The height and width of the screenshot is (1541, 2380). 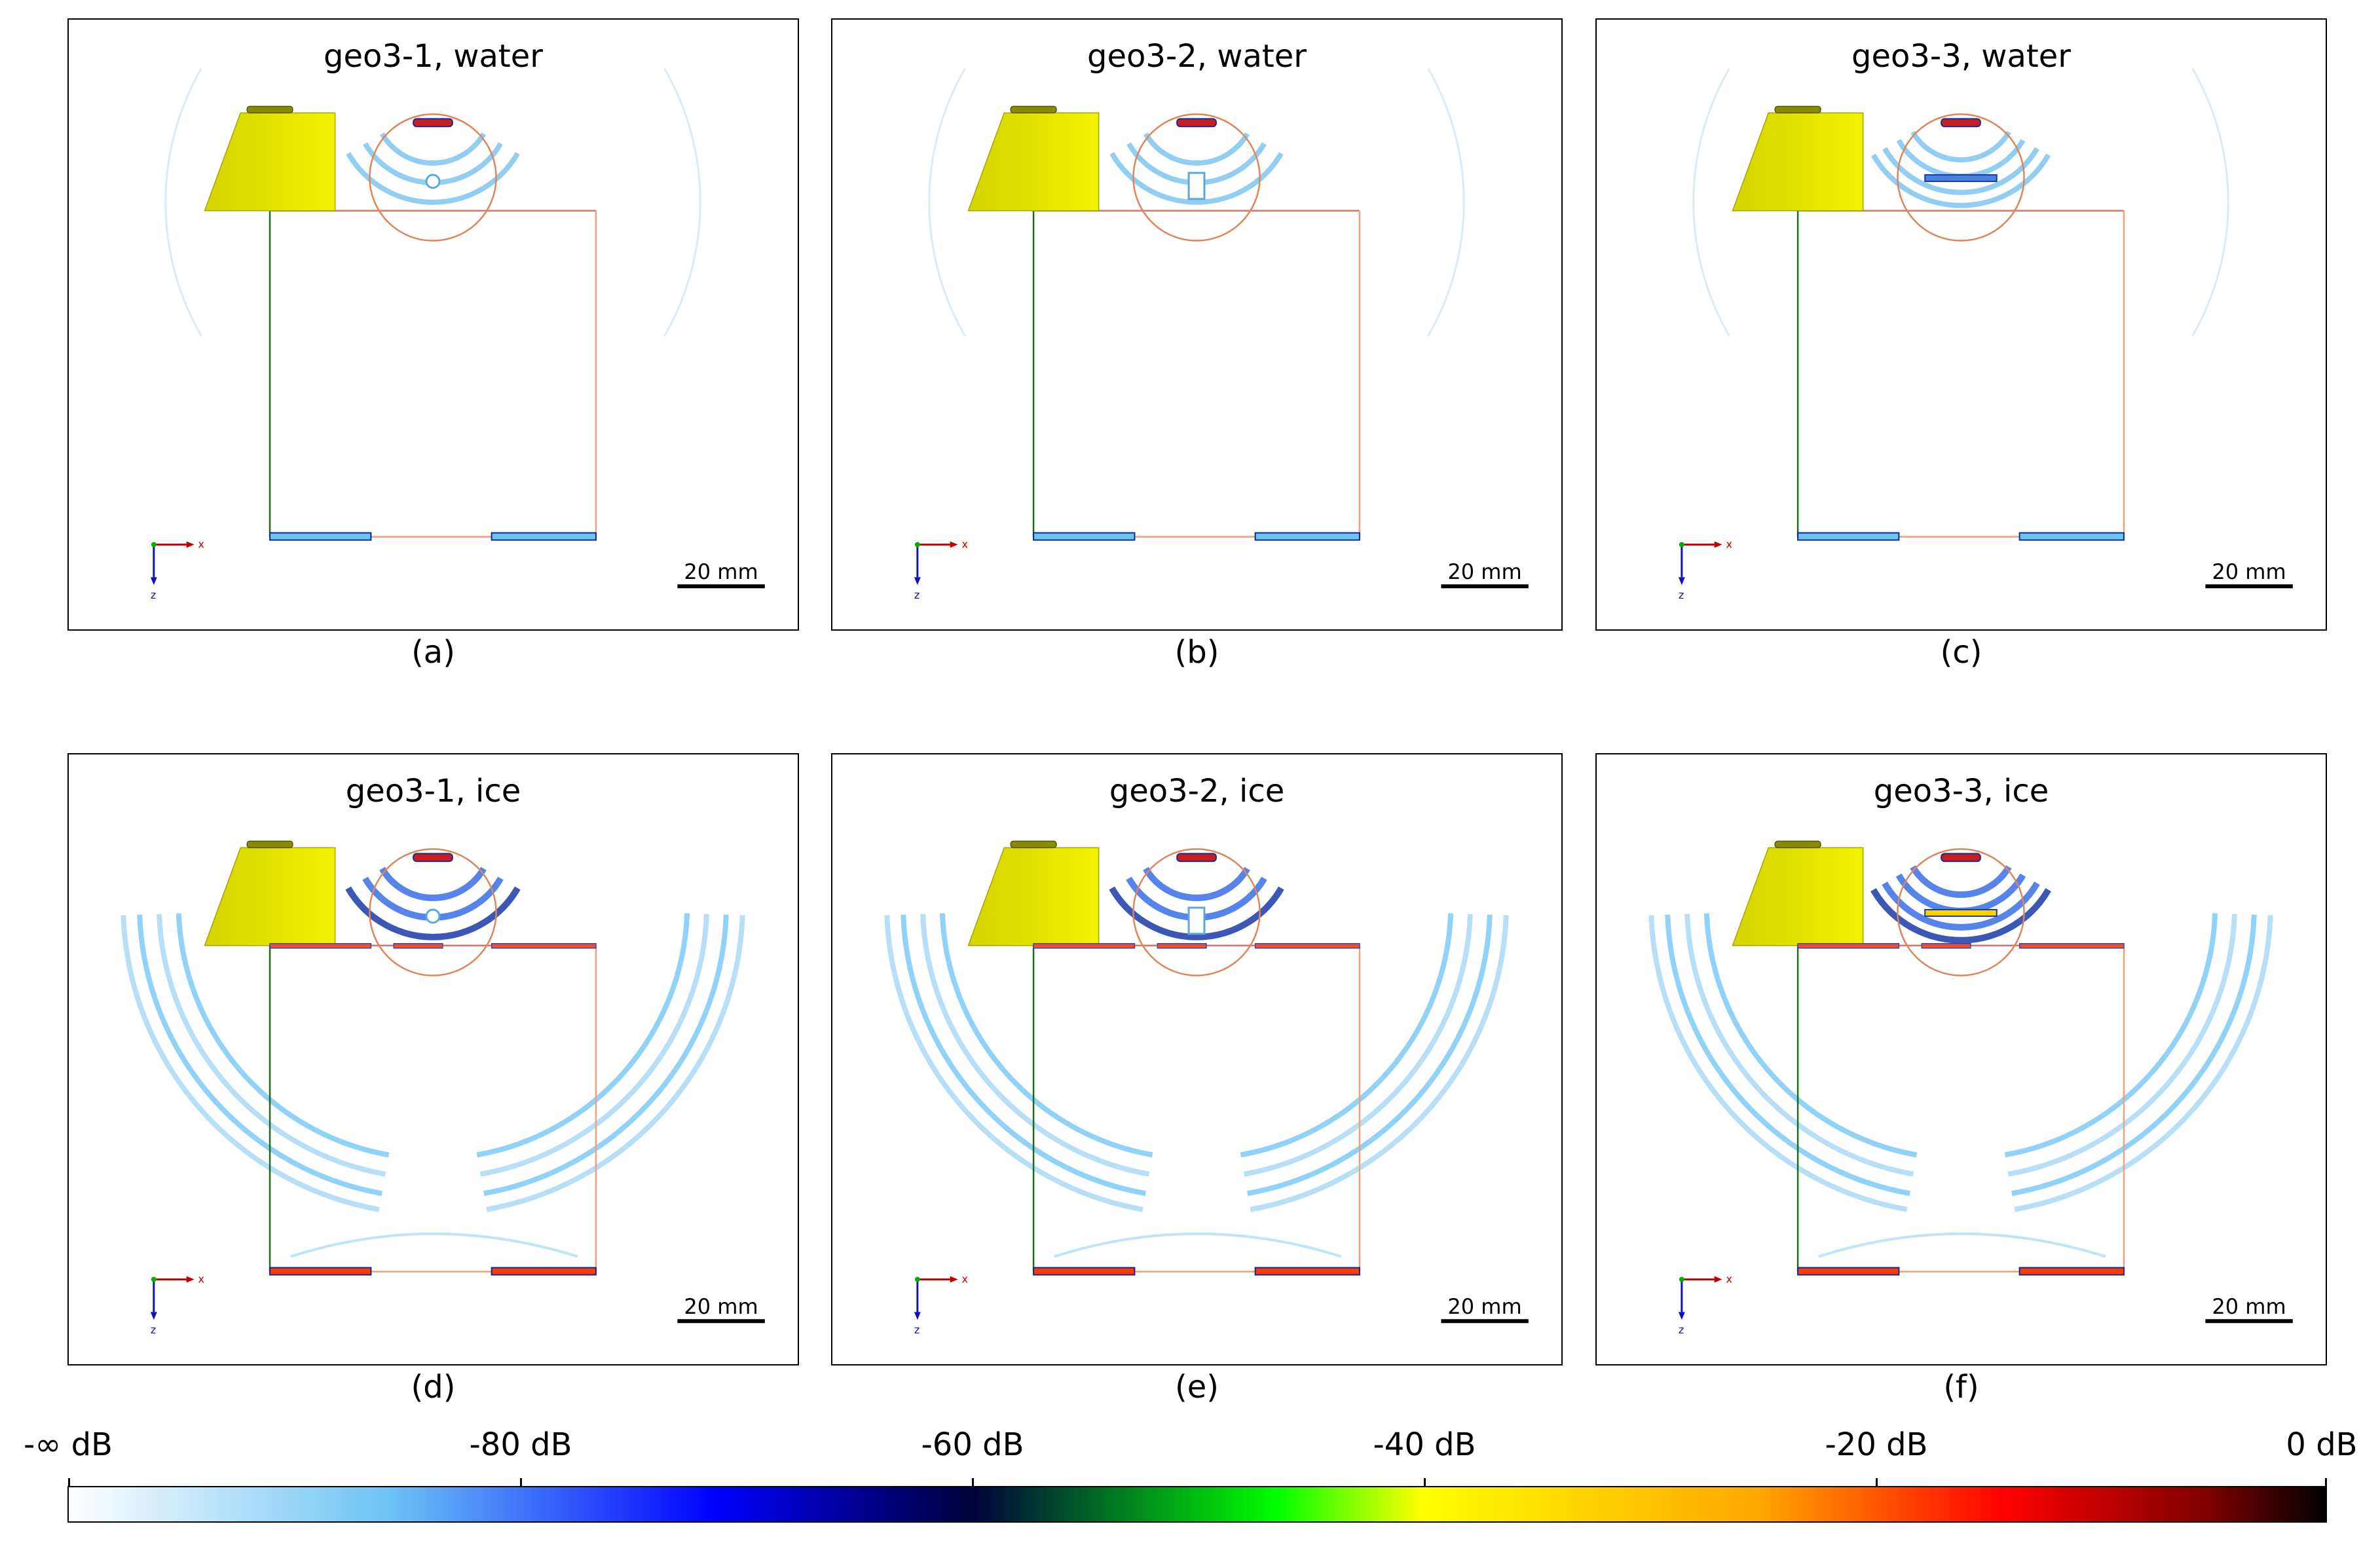 I want to click on panel-label: (e), so click(x=1197, y=1387).